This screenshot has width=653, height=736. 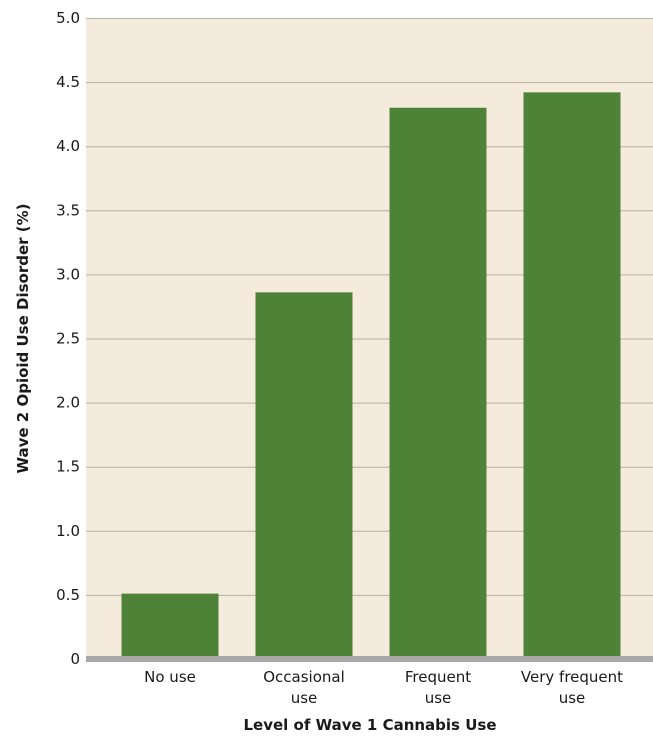 What do you see at coordinates (572, 677) in the screenshot?
I see `x-category-label: Very frequent` at bounding box center [572, 677].